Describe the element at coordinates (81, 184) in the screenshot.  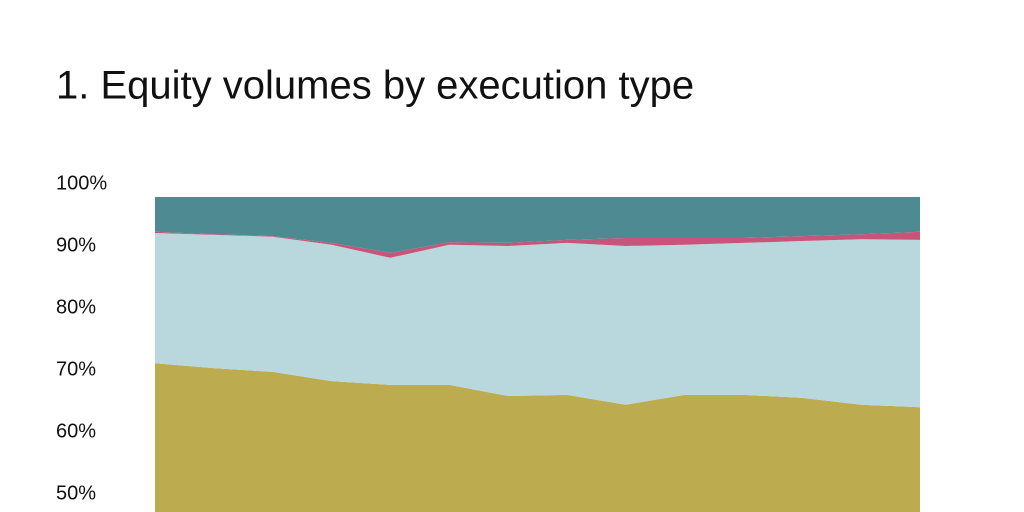
I see `y-tick-label: 100%` at that location.